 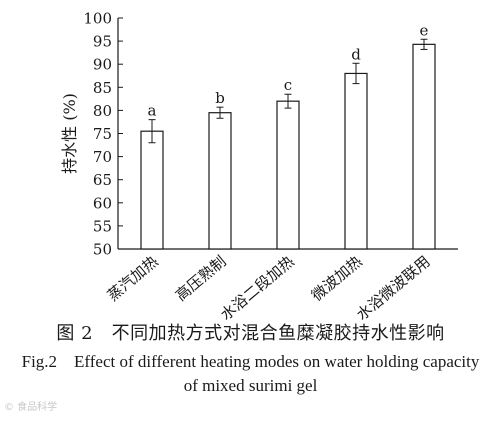 What do you see at coordinates (102, 203) in the screenshot?
I see `y-tick-label: 60` at bounding box center [102, 203].